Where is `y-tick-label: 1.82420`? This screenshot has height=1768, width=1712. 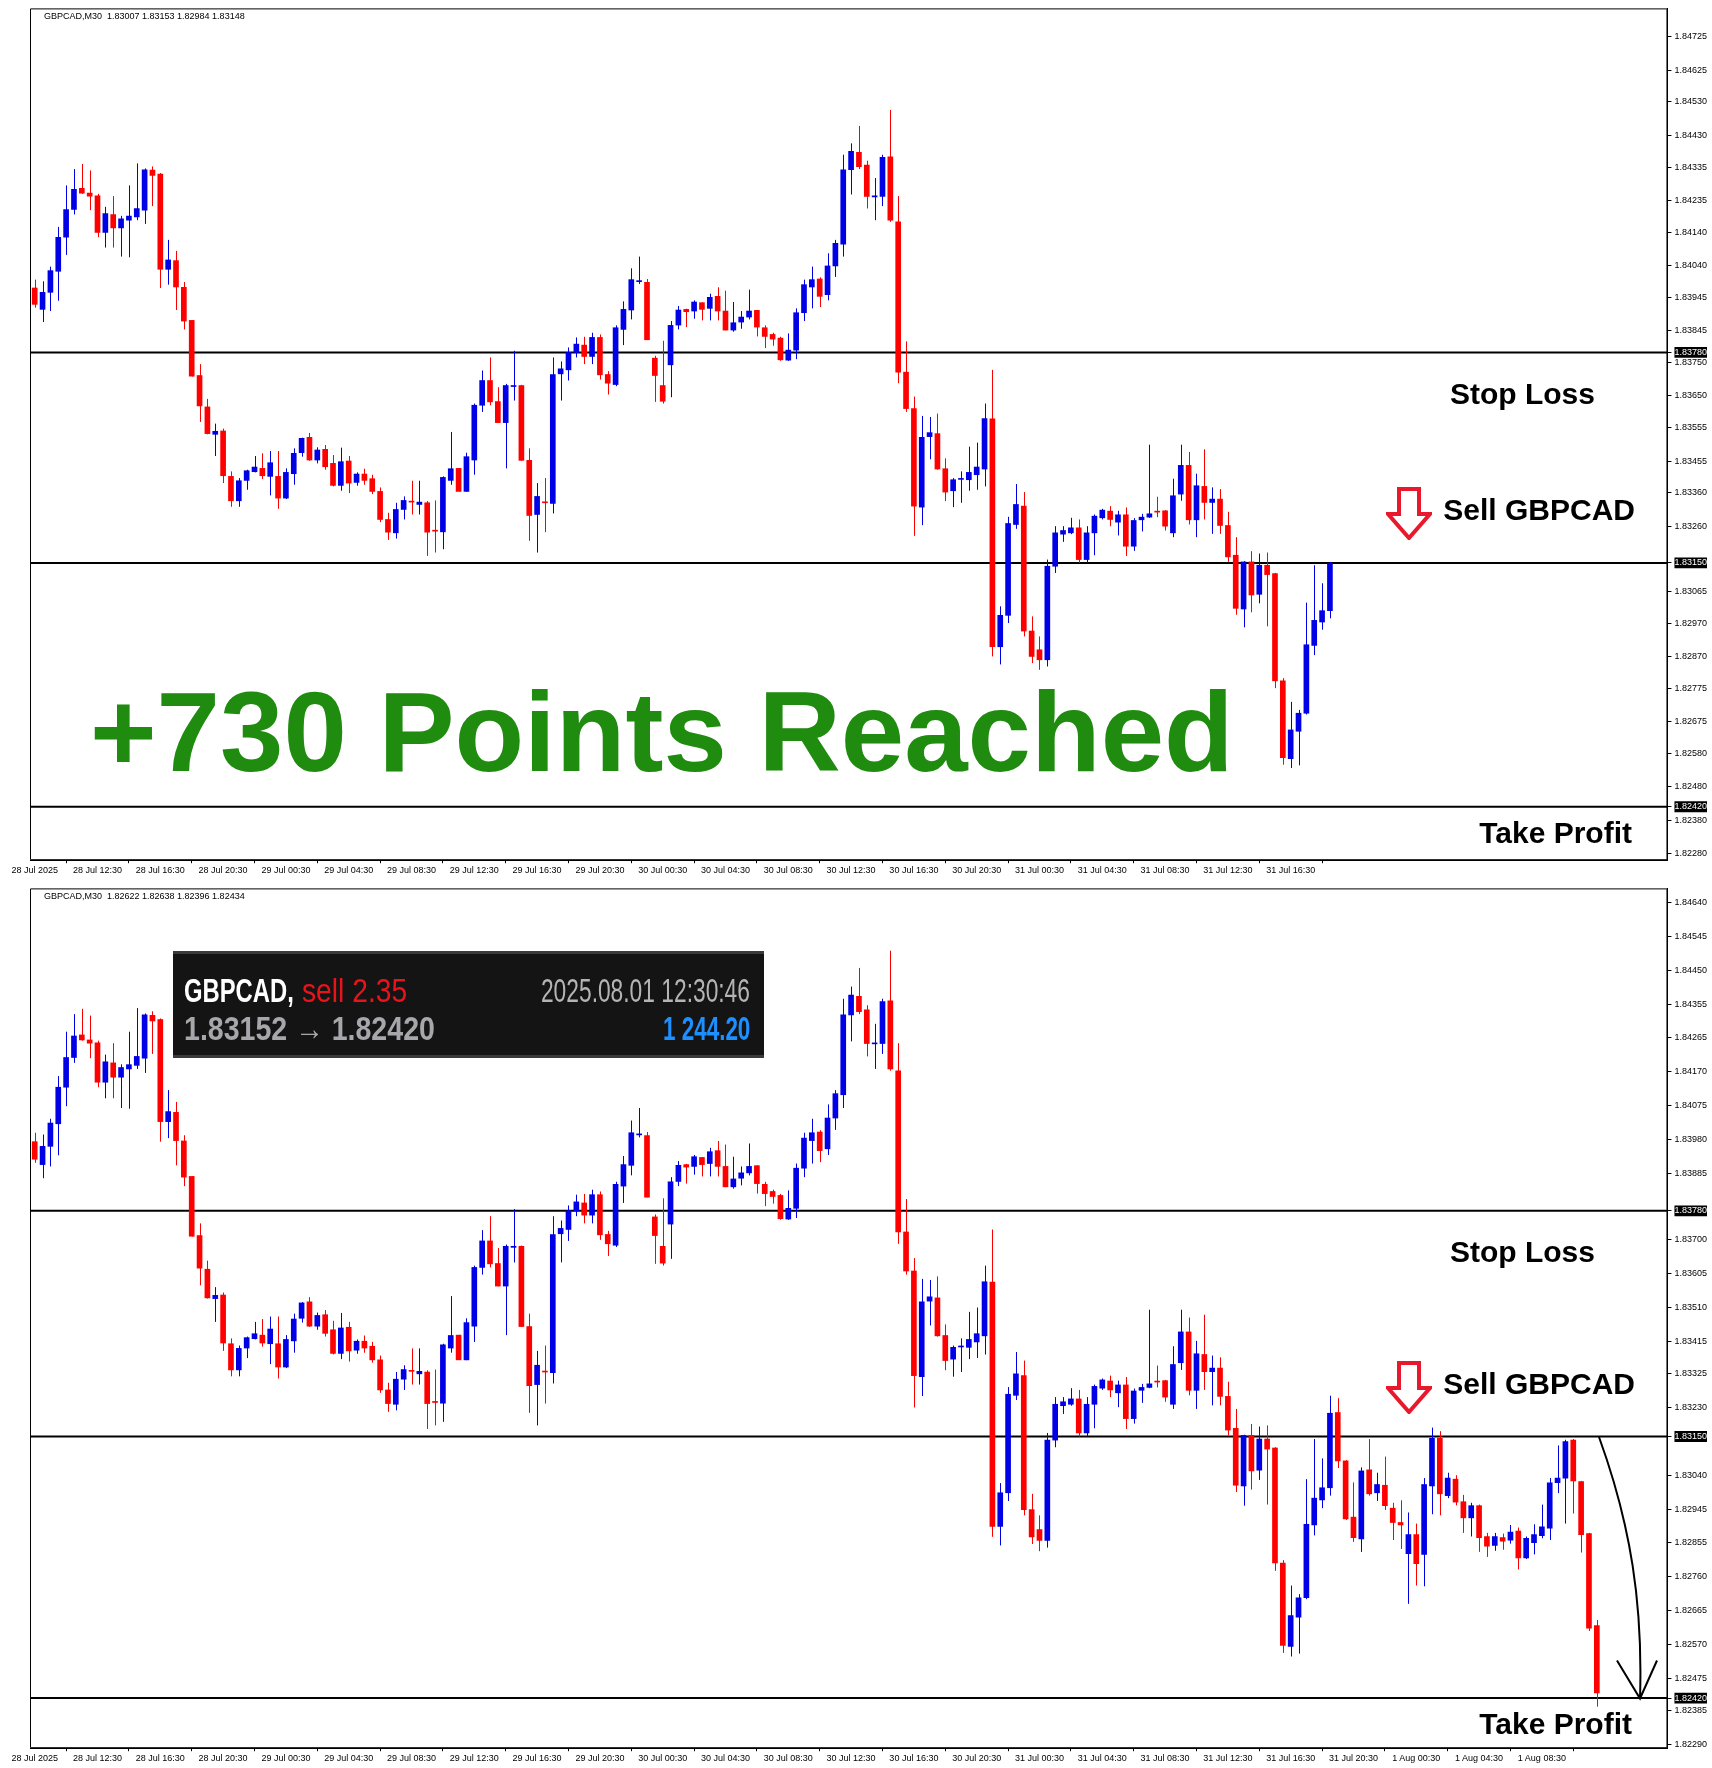 y-tick-label: 1.82420 is located at coordinates (1691, 806).